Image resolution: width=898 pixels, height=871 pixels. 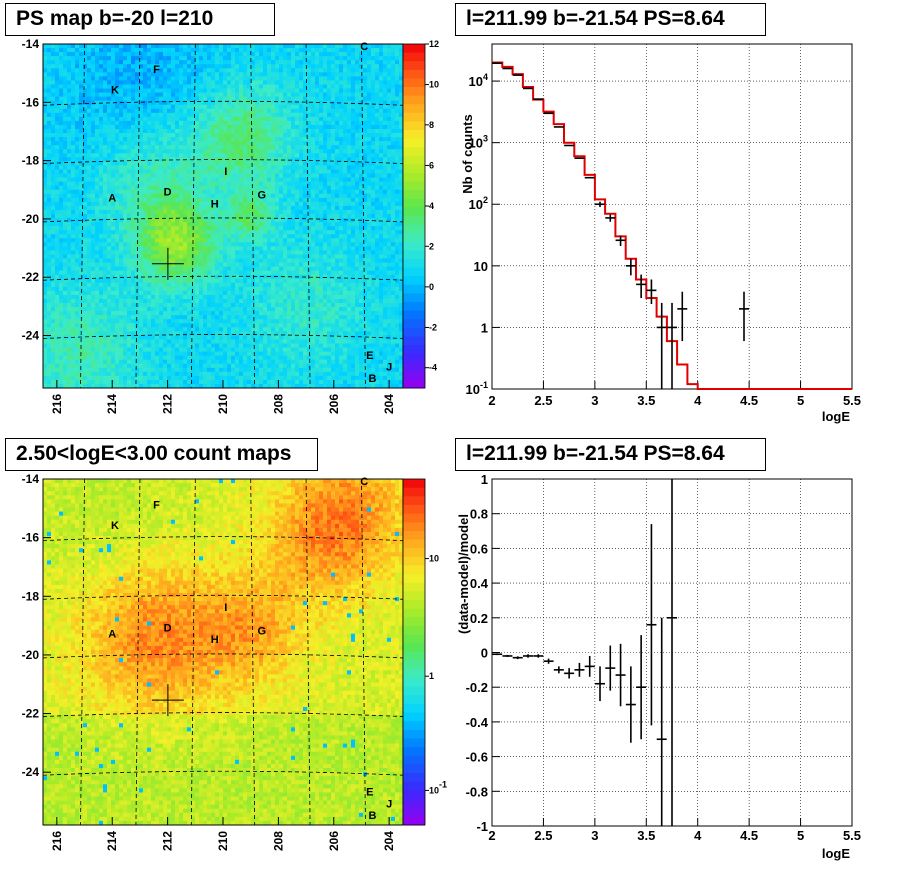 I want to click on ps_map-xtick-label: 206, so click(x=334, y=404).